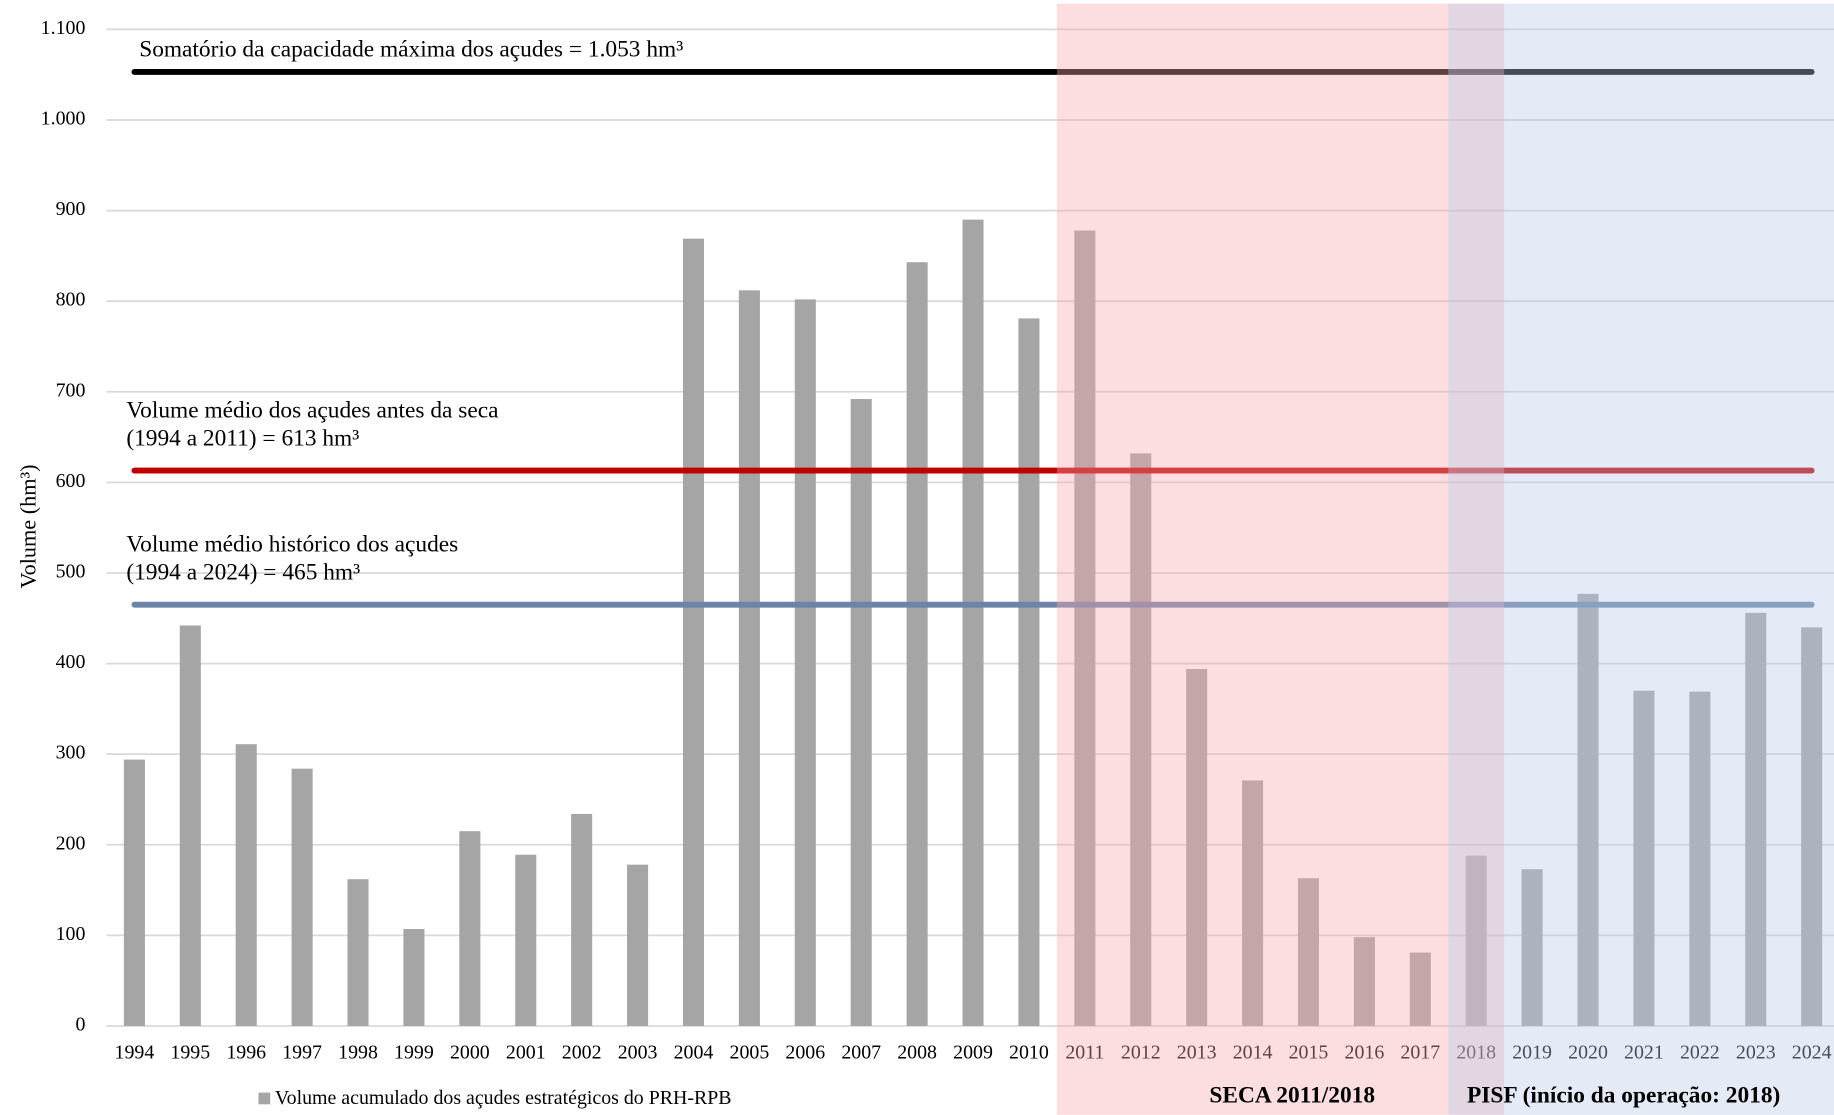 This screenshot has height=1115, width=1834. What do you see at coordinates (1812, 1053) in the screenshot?
I see `x-tick-label: 2024` at bounding box center [1812, 1053].